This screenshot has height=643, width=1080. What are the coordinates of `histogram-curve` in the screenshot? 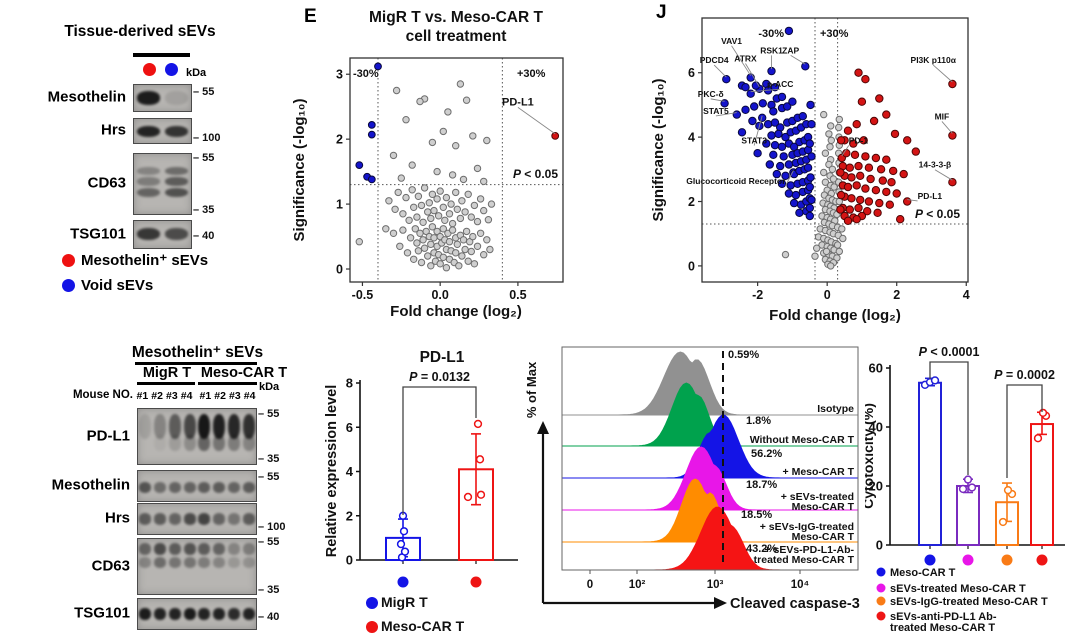 It's located at (710, 478).